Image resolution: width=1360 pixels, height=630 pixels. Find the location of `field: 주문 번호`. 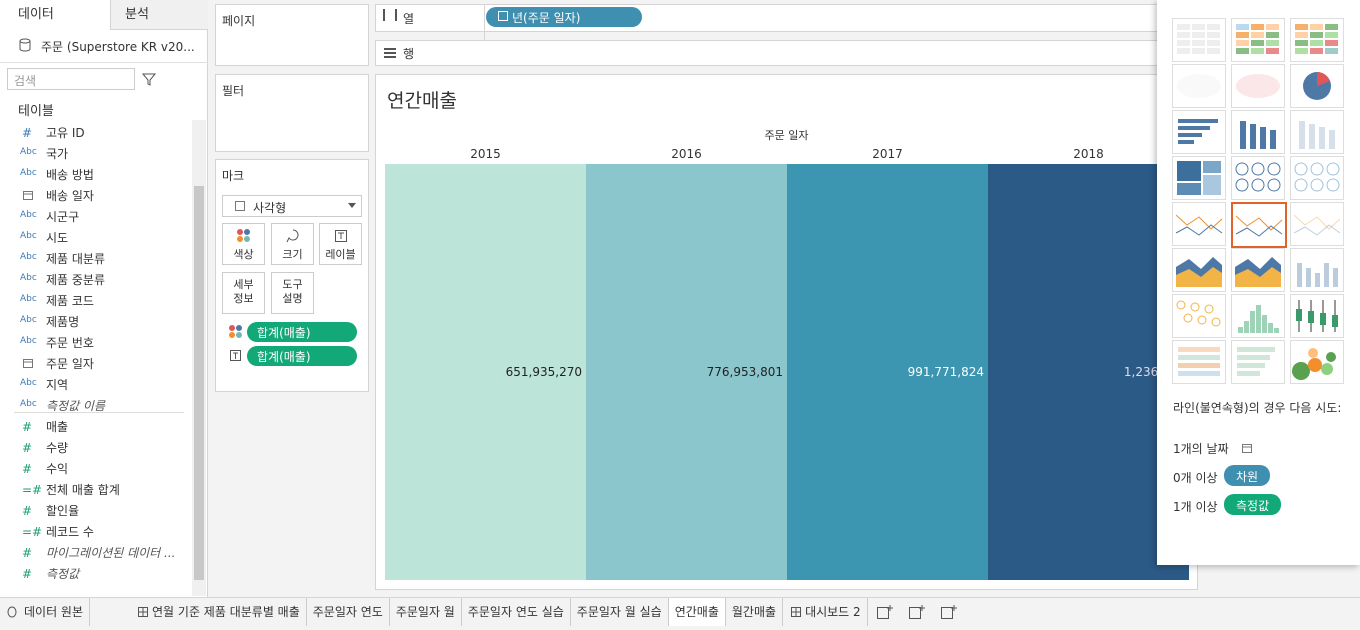

field: 주문 번호 is located at coordinates (70, 343).